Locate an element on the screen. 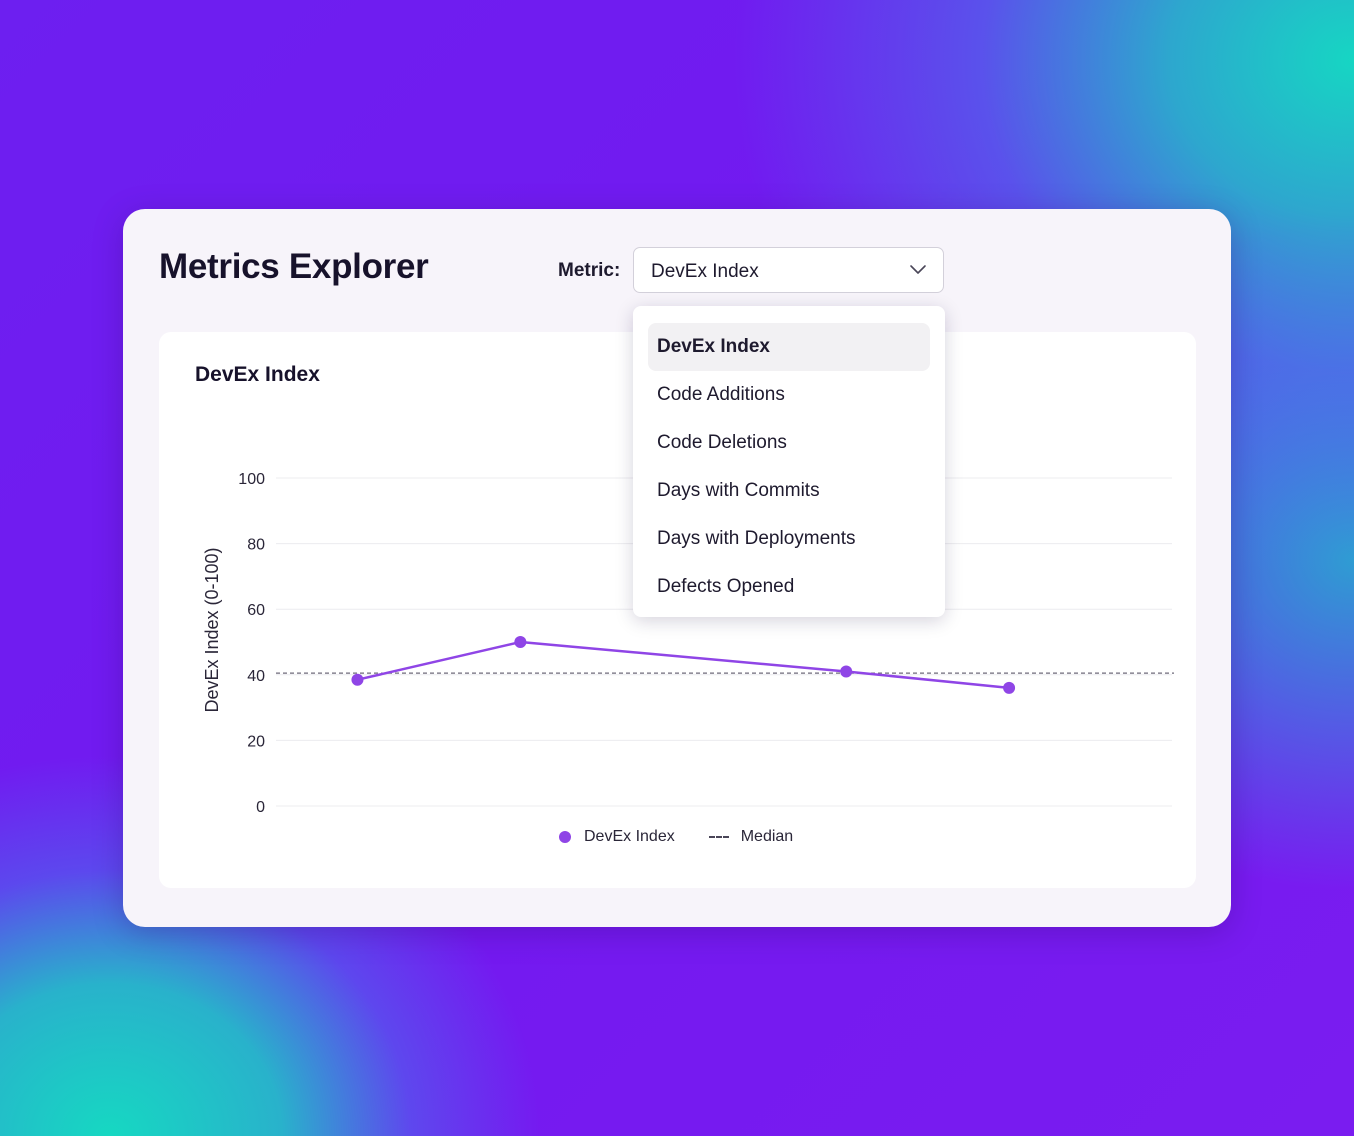 The width and height of the screenshot is (1354, 1136). legend-dash-icon is located at coordinates (718, 837).